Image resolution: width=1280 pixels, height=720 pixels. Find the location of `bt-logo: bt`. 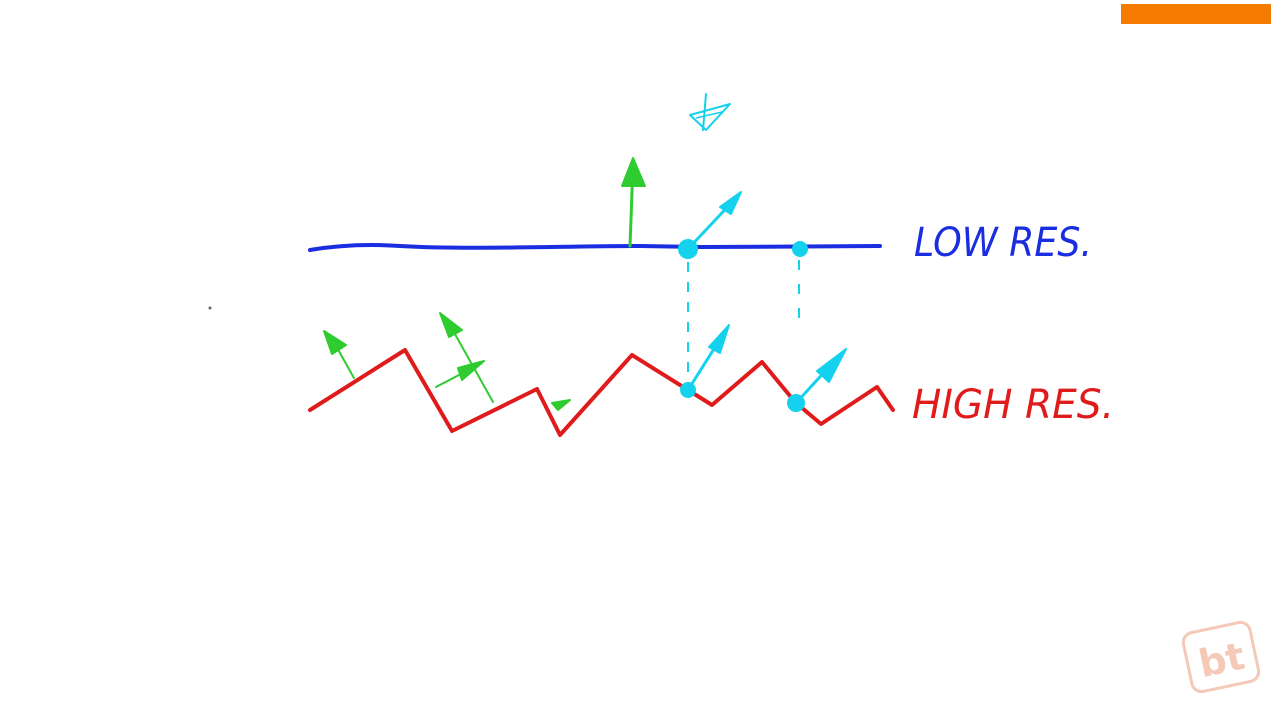

bt-logo: bt is located at coordinates (1221, 657).